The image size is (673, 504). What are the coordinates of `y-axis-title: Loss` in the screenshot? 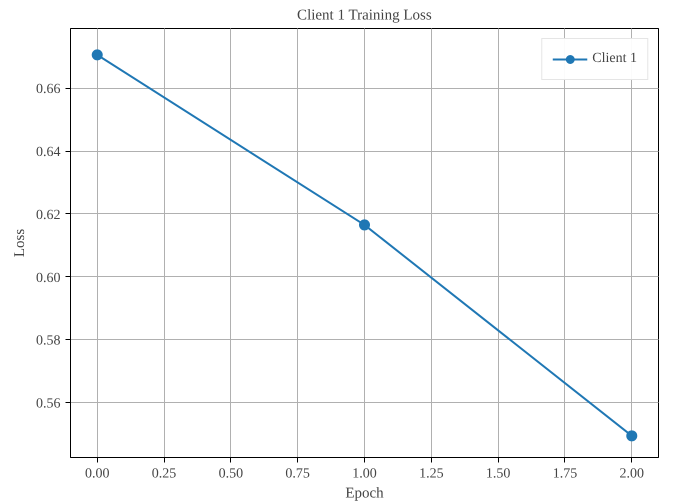 It's located at (20, 243).